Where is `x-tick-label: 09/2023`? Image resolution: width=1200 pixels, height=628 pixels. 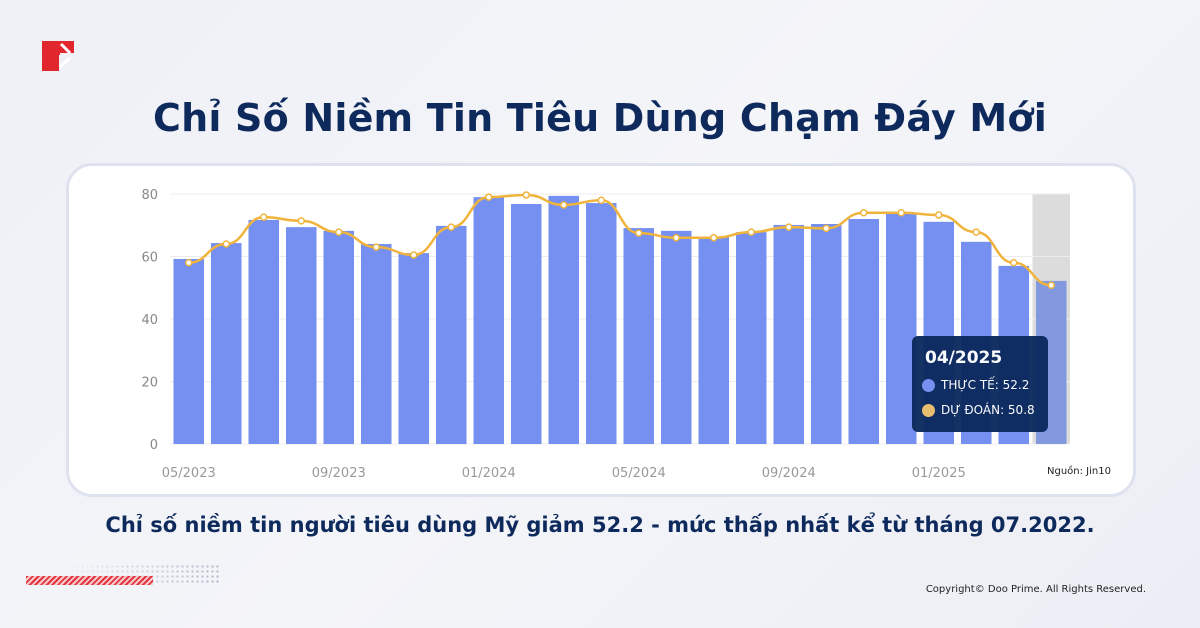
x-tick-label: 09/2023 is located at coordinates (339, 473).